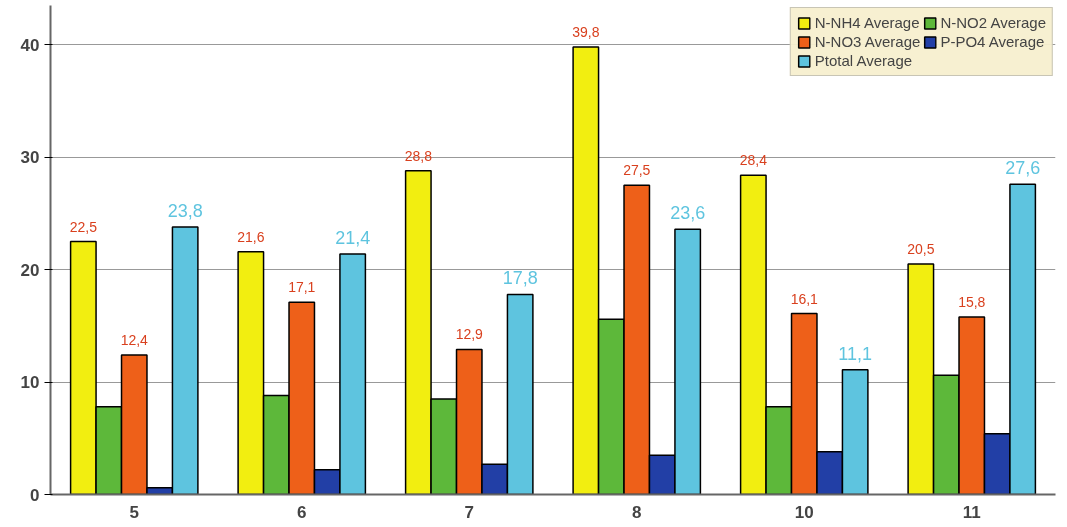 This screenshot has height=527, width=1067. Describe the element at coordinates (804, 298) in the screenshot. I see `data-label: 16,1` at that location.